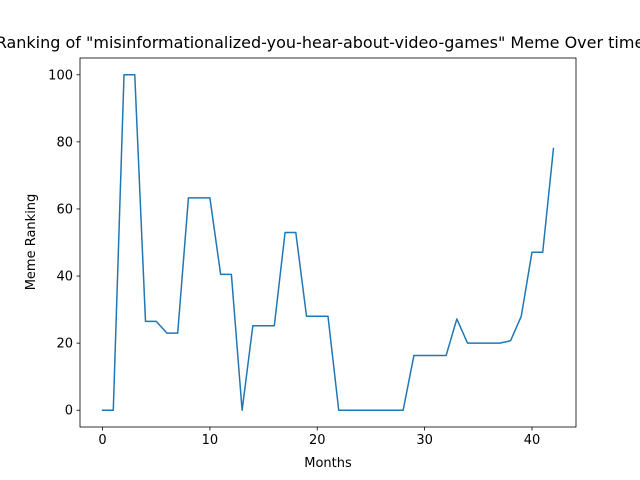 Image resolution: width=640 pixels, height=480 pixels. I want to click on x-tick-label: 10, so click(210, 440).